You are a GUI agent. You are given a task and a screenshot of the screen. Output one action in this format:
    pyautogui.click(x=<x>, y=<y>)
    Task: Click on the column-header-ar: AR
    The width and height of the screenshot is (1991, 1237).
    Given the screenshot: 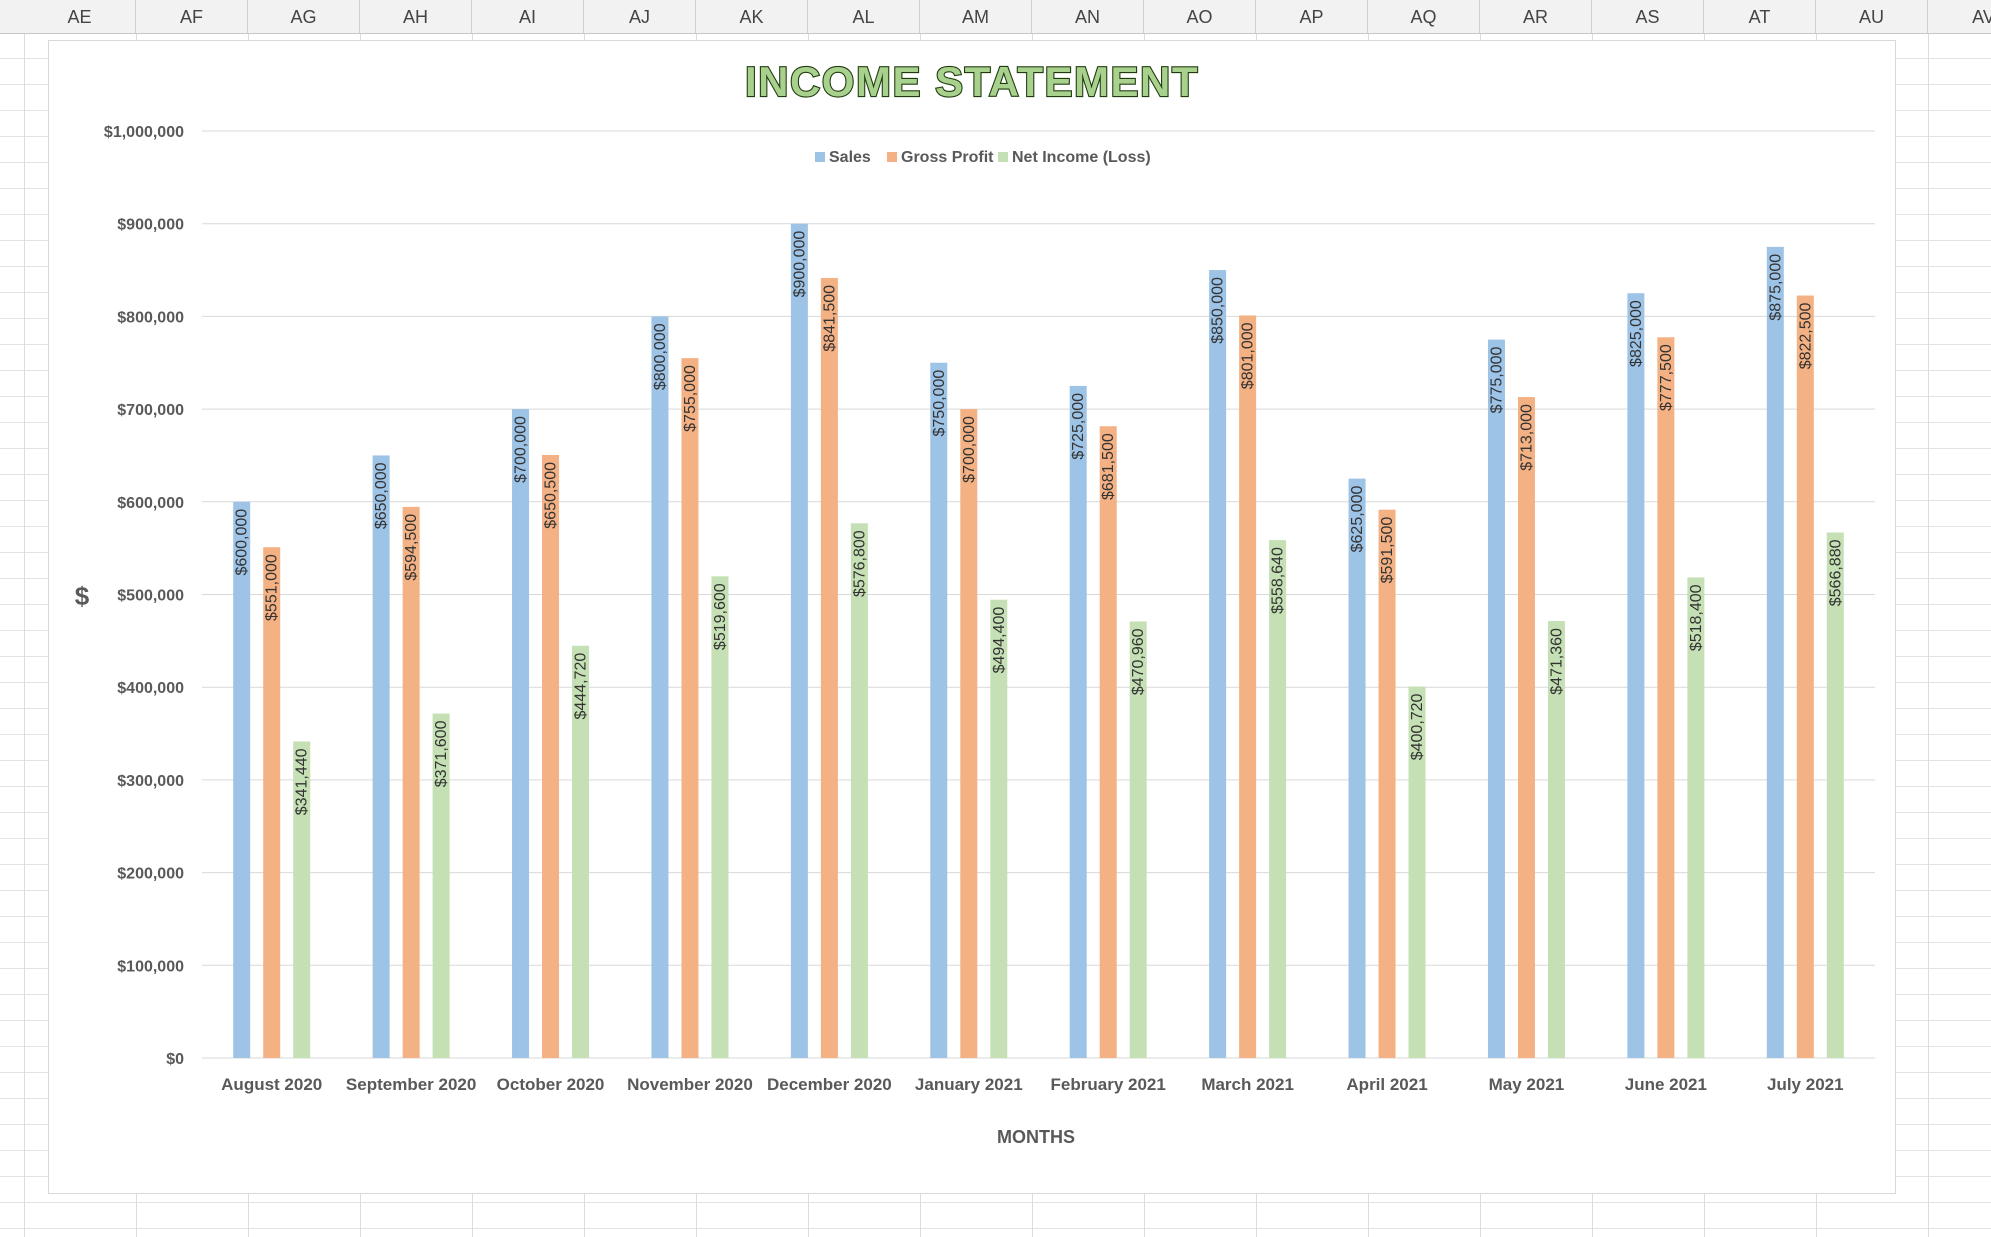 What is the action you would take?
    pyautogui.click(x=1536, y=16)
    